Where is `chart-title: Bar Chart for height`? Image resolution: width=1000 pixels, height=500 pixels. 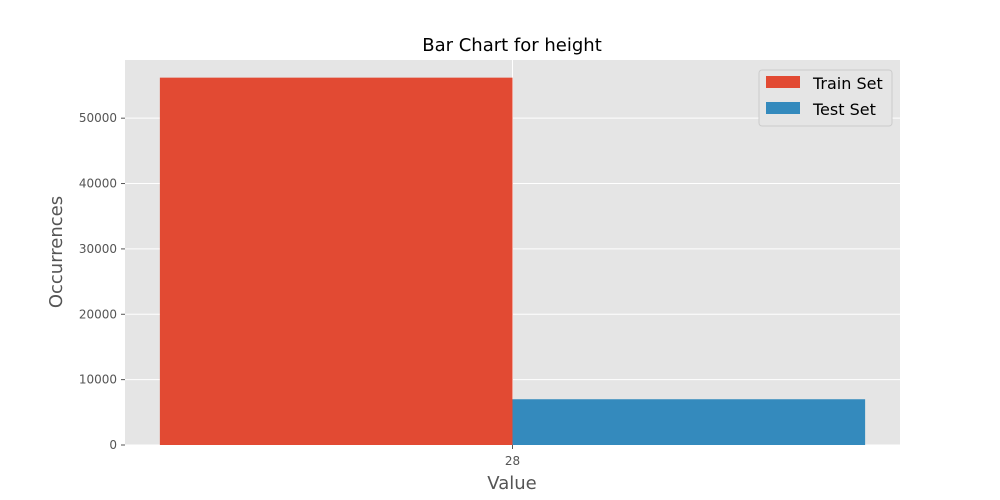
chart-title: Bar Chart for height is located at coordinates (512, 45).